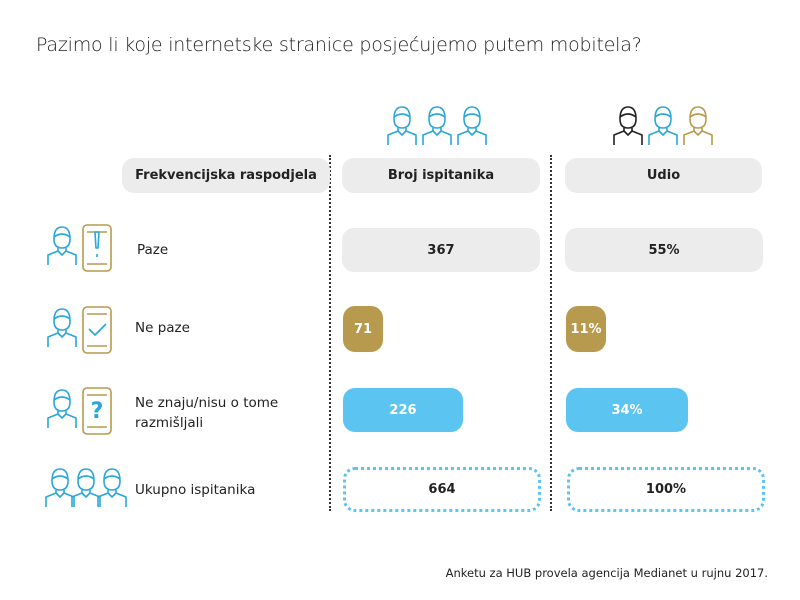 This screenshot has width=800, height=600. Describe the element at coordinates (664, 250) in the screenshot. I see `share-cell: 55%` at that location.